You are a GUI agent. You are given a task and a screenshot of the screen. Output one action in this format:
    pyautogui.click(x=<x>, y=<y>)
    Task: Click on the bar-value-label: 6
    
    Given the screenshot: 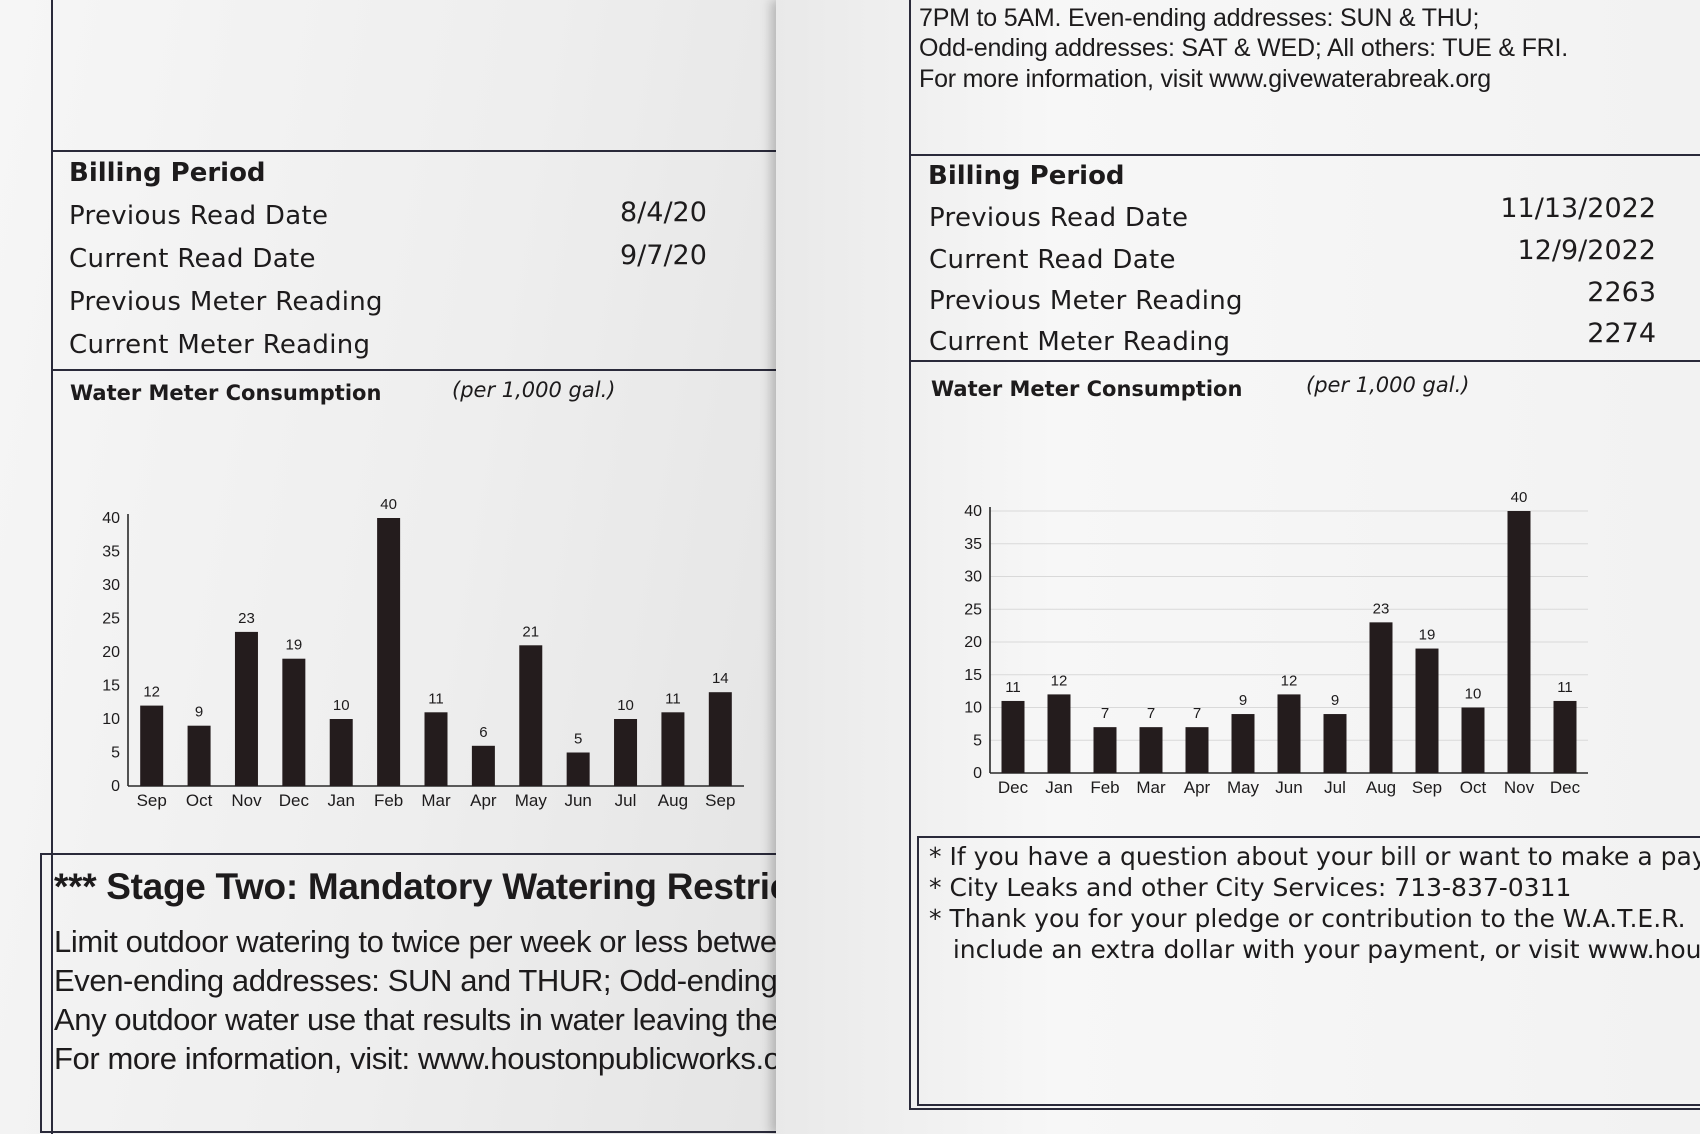 What is the action you would take?
    pyautogui.click(x=483, y=732)
    